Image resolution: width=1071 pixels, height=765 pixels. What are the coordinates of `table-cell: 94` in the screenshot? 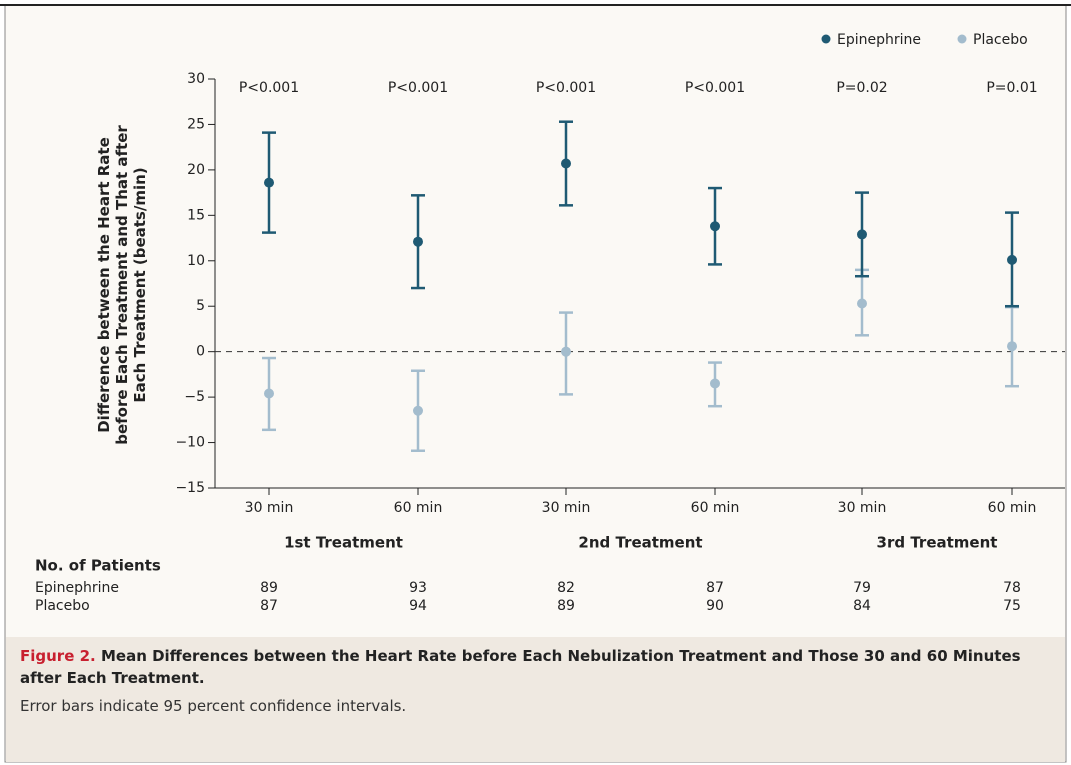 It's located at (418, 606).